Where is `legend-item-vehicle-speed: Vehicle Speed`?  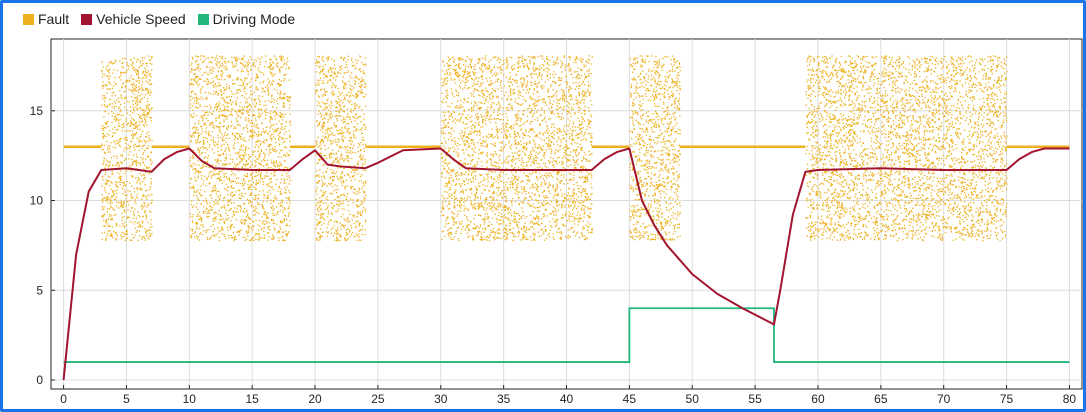 legend-item-vehicle-speed: Vehicle Speed is located at coordinates (133, 19).